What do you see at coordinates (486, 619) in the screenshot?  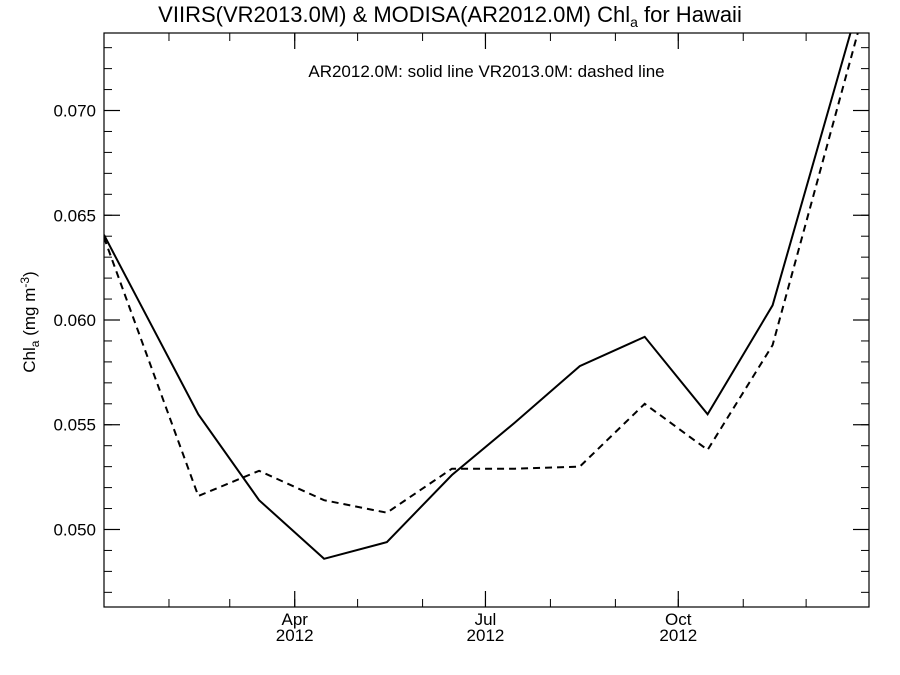 I see `x-tick-label-month: Jul` at bounding box center [486, 619].